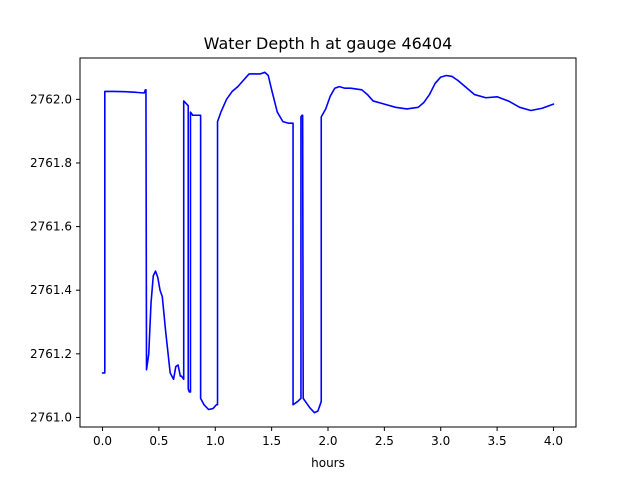 The width and height of the screenshot is (640, 480). Describe the element at coordinates (51, 290) in the screenshot. I see `y-tick-label: 2761.4` at that location.